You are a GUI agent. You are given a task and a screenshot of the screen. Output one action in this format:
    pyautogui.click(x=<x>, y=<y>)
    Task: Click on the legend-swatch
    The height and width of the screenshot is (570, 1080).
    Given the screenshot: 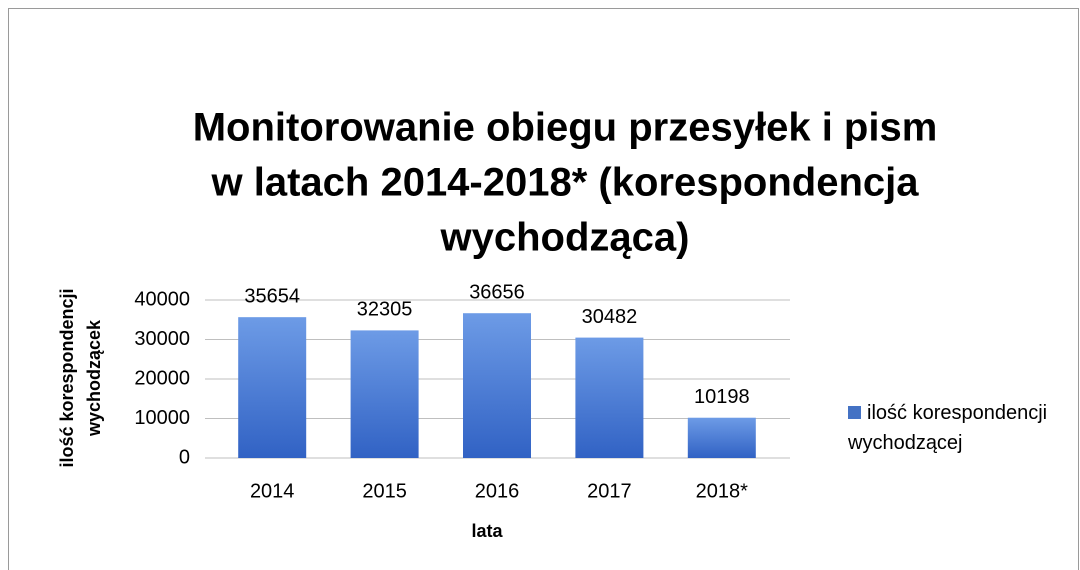 What is the action you would take?
    pyautogui.click(x=854, y=412)
    